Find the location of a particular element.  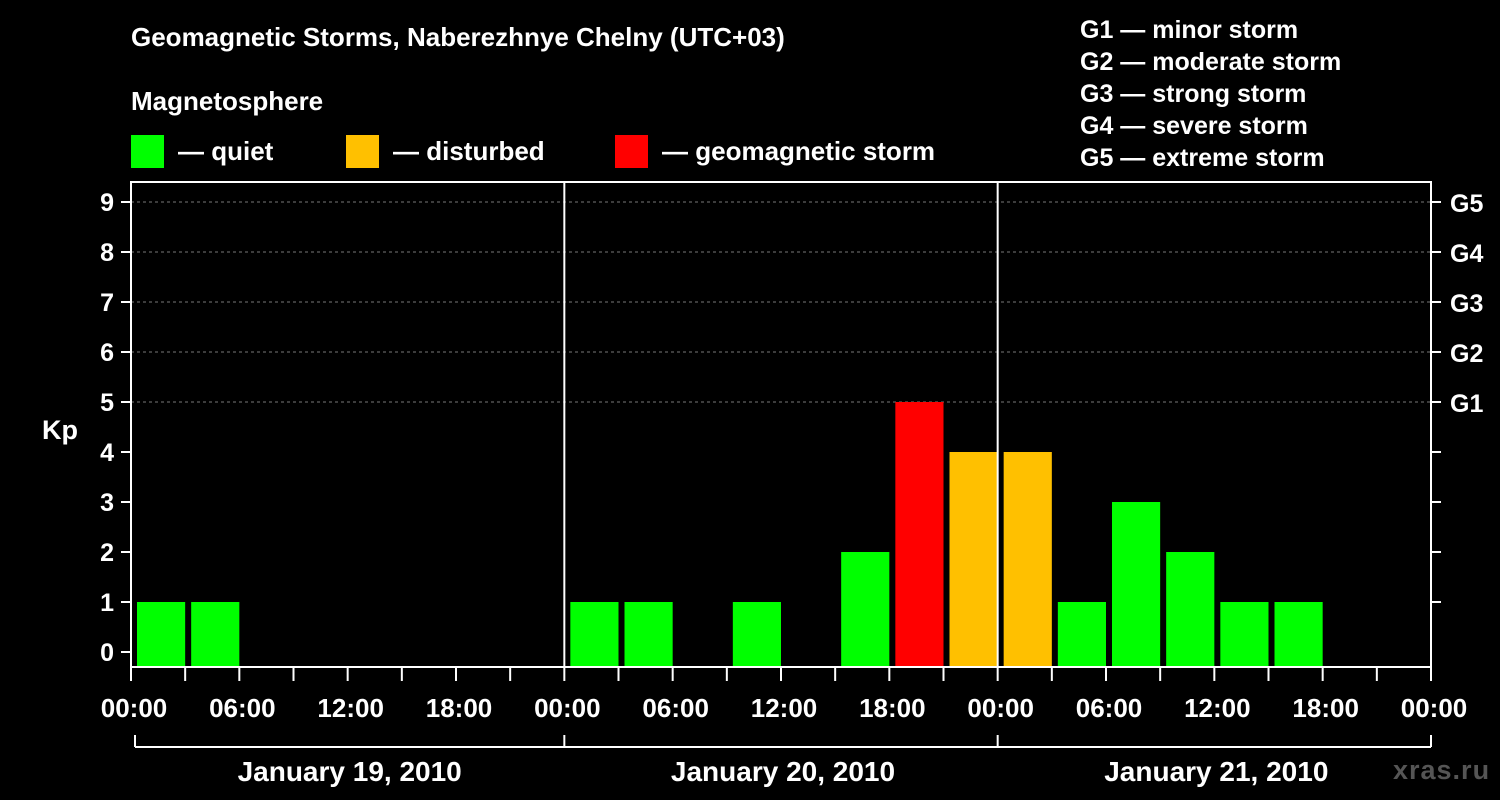

y-tick-label: 7 is located at coordinates (107, 303).